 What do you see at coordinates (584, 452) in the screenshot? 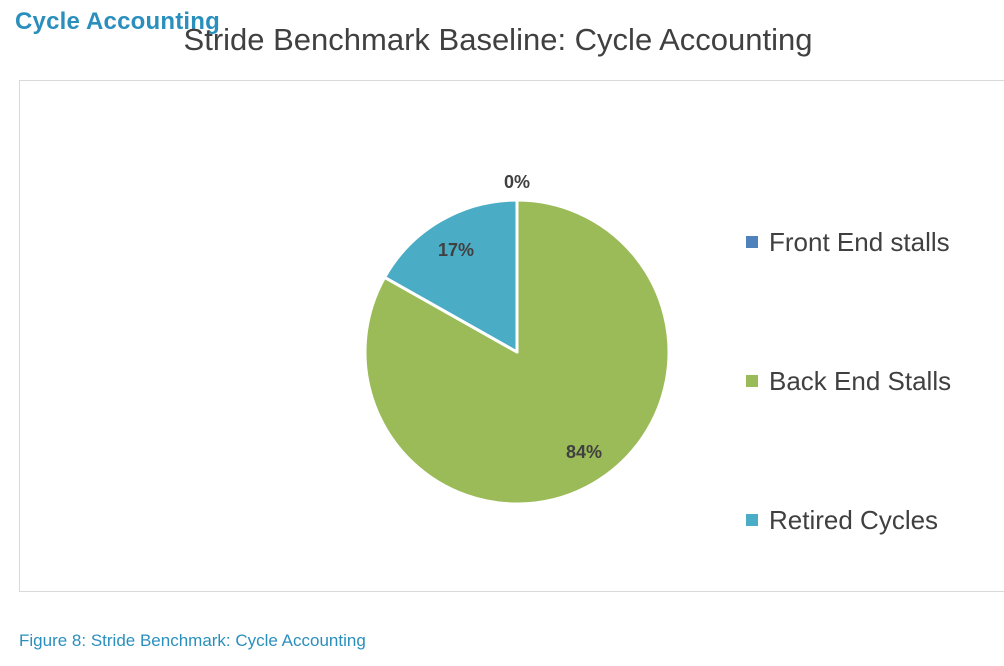
I see `data-label-back-end-stalls: 84%` at bounding box center [584, 452].